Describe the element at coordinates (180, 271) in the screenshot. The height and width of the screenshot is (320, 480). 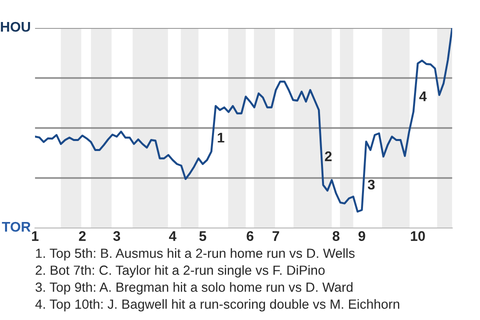
I see `text: 2. Bot 7th: C. Taylor hit a 2-run single vs F. DiPino` at that location.